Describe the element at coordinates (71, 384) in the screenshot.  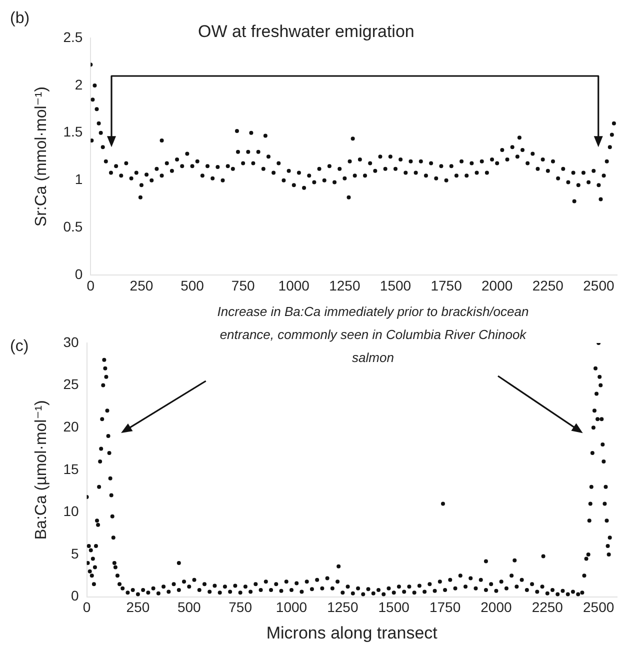
I see `y-tick-label: 25` at that location.